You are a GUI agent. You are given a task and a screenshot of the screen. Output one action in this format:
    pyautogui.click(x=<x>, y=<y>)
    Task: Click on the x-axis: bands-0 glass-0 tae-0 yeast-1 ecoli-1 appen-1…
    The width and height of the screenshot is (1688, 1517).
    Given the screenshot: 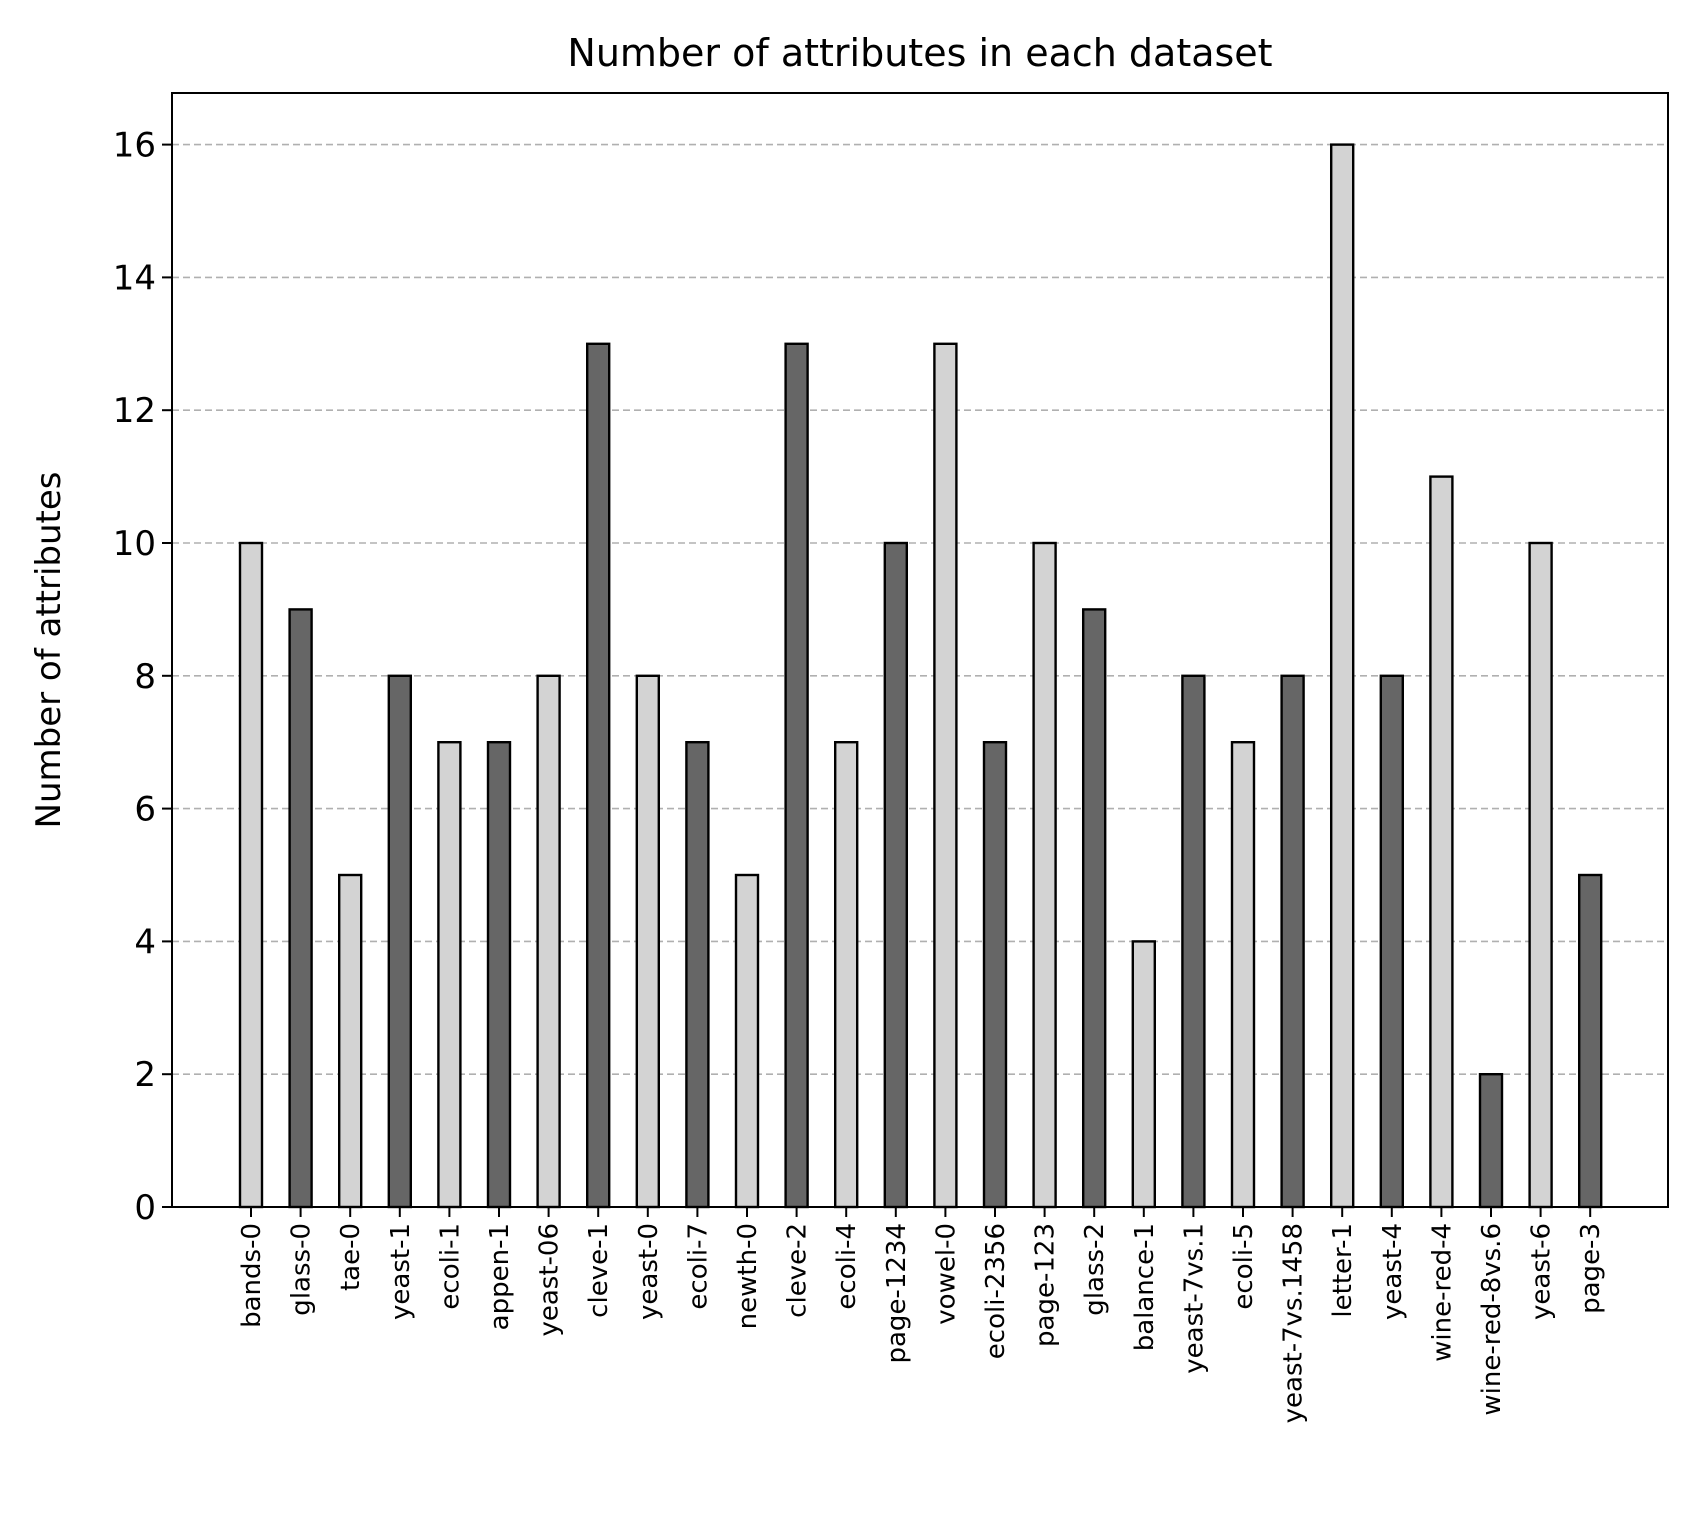 What is the action you would take?
    pyautogui.click(x=921, y=1315)
    